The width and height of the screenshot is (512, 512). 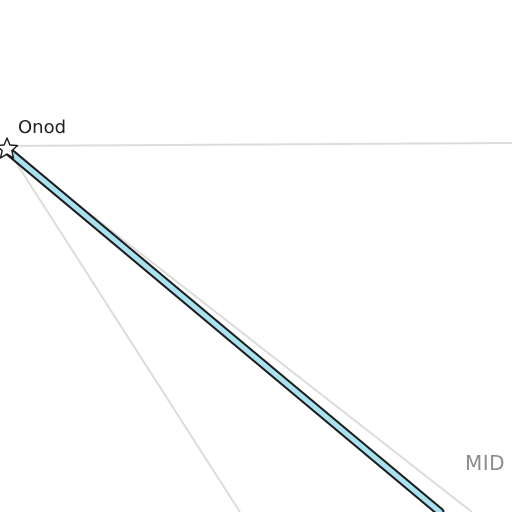 I want to click on place-label-onod: Onod, so click(x=42, y=127).